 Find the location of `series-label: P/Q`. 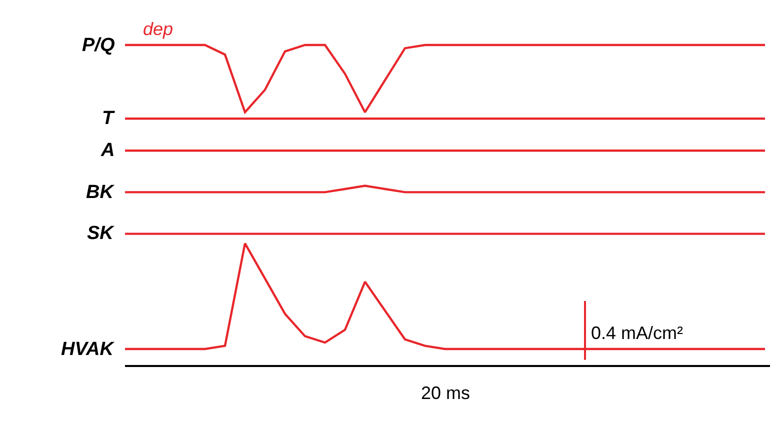

series-label: P/Q is located at coordinates (98, 45).